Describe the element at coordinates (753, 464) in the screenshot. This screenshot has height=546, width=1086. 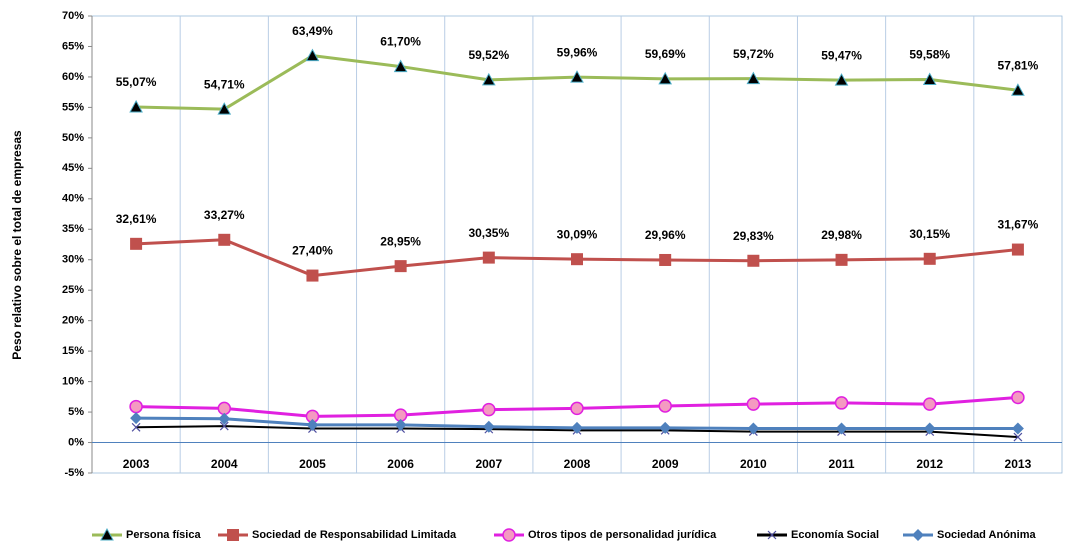
I see `x-tick-label: 2010` at that location.